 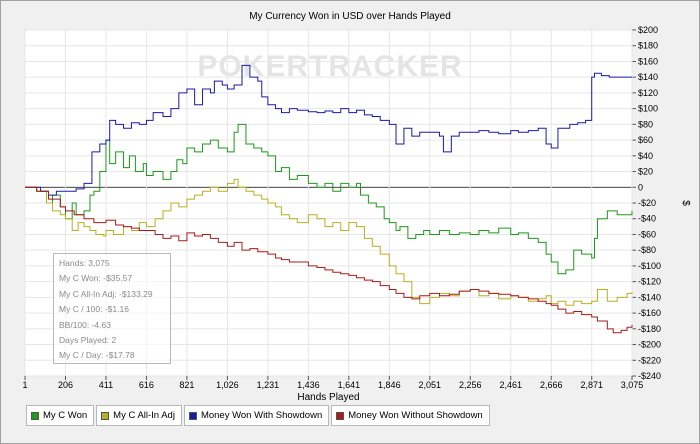 I want to click on x-tick-label: 1,436, so click(x=308, y=385).